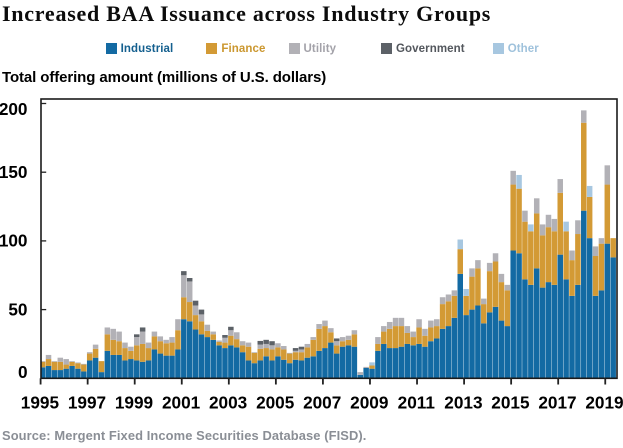 The height and width of the screenshot is (448, 623). Describe the element at coordinates (40, 403) in the screenshot. I see `svg-text: 1995` at that location.